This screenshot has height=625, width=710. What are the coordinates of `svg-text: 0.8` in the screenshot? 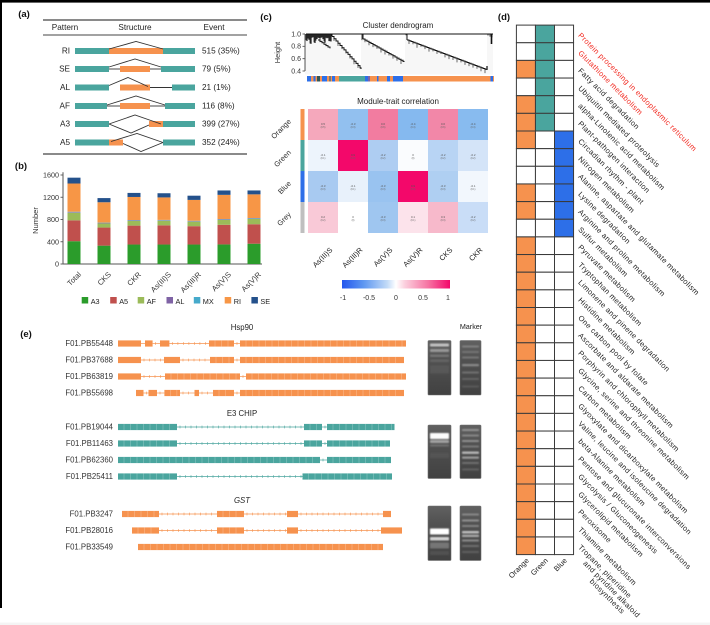 It's located at (296, 47).